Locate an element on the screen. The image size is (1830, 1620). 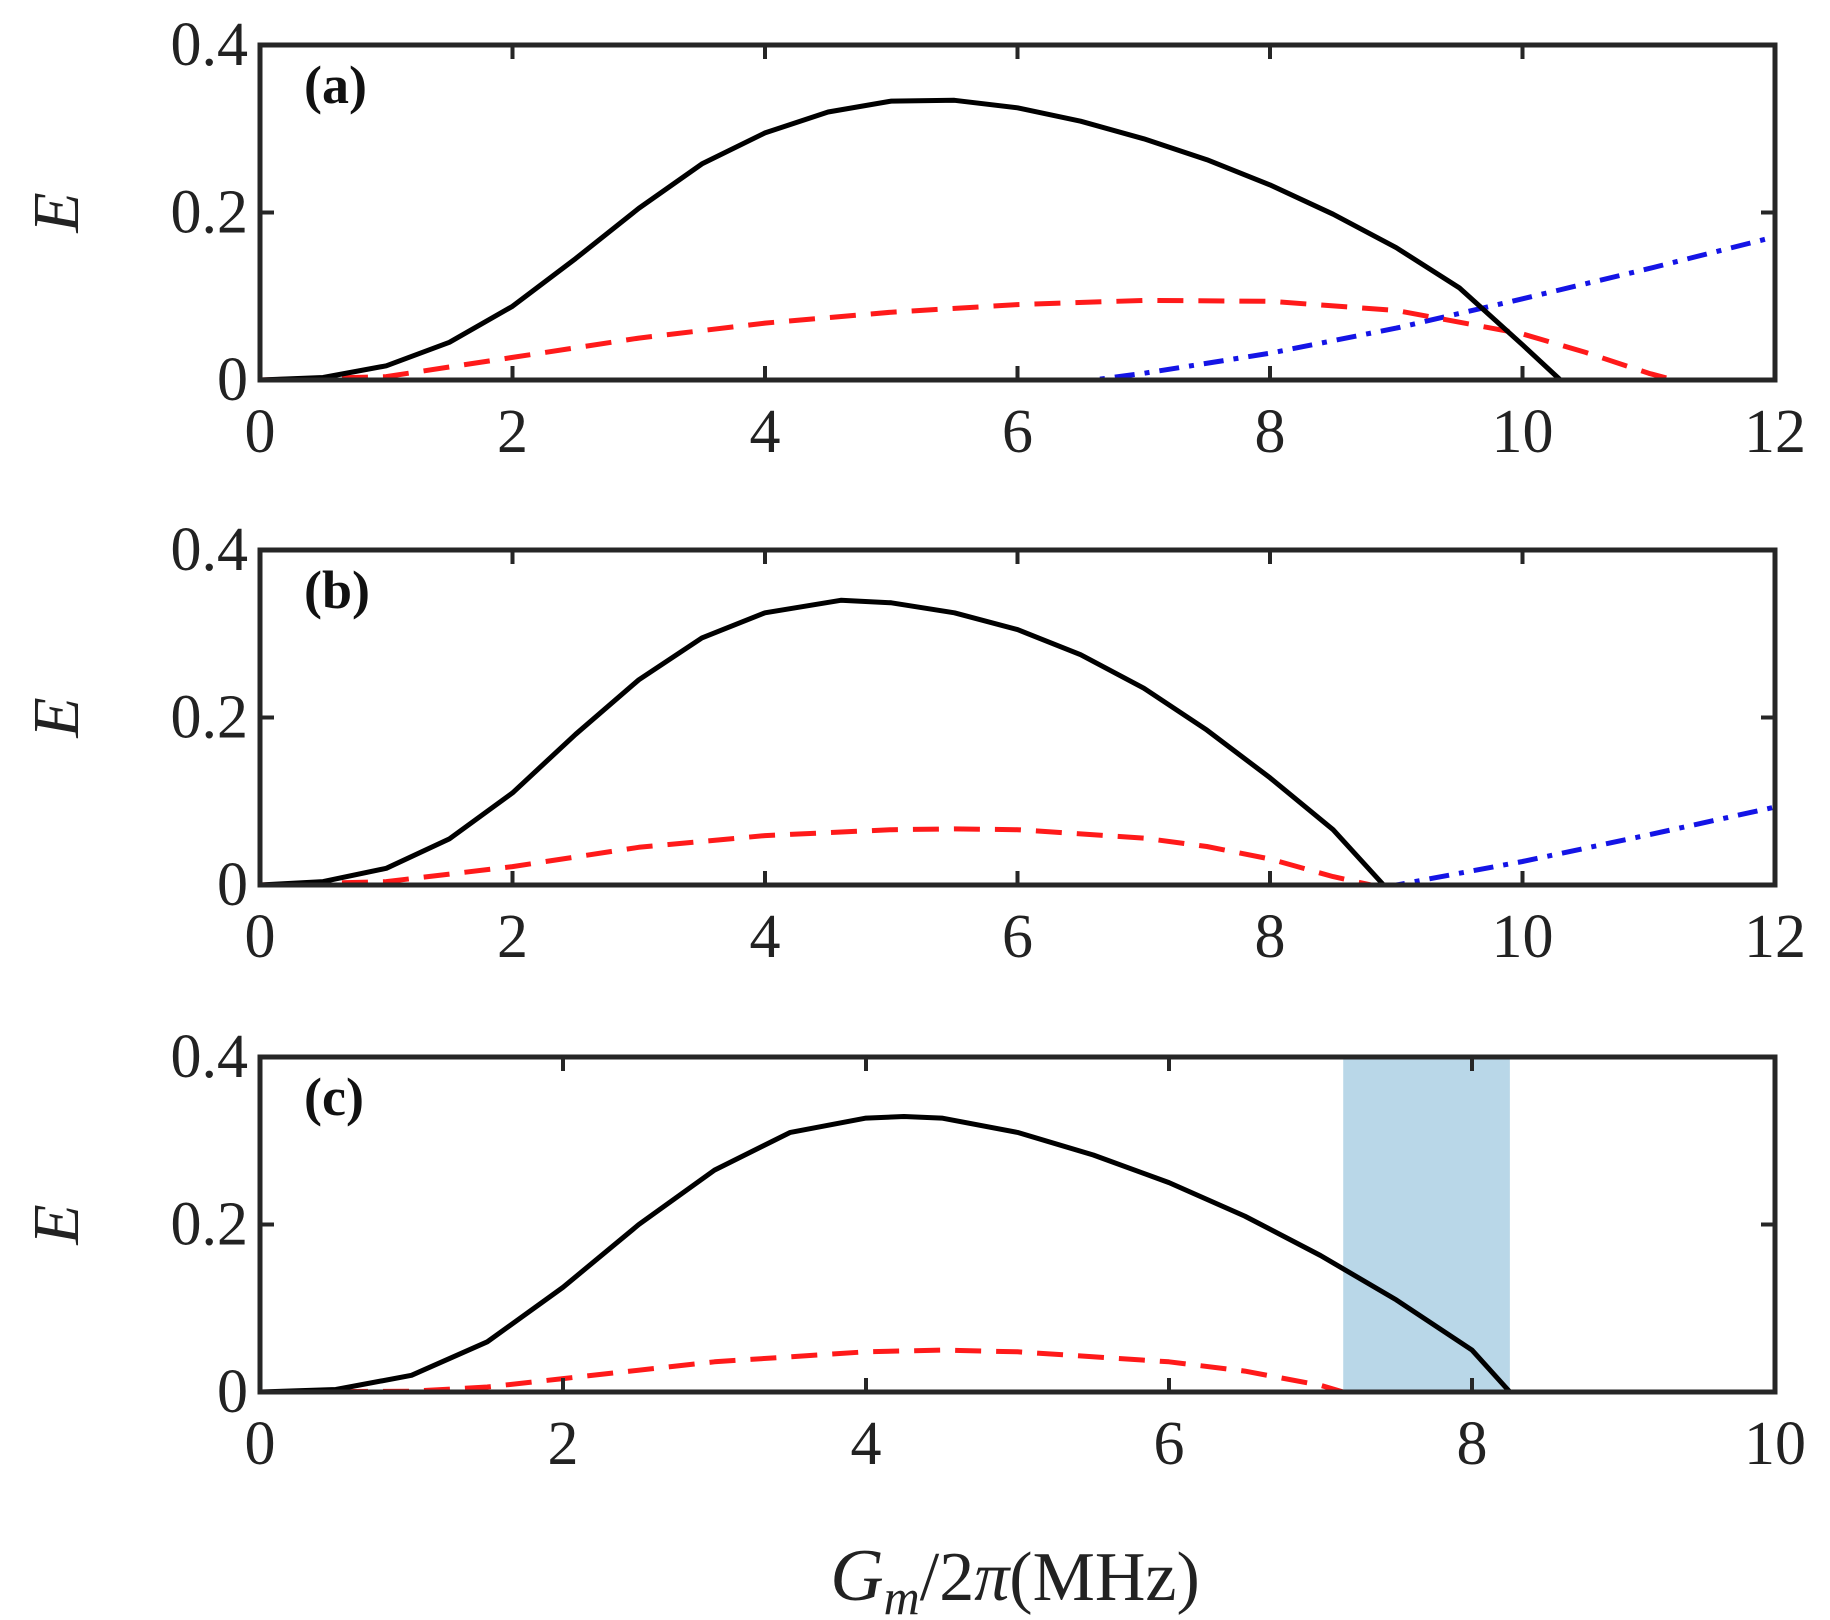
x-axis-label-divider: /2 is located at coordinates (947, 1577).